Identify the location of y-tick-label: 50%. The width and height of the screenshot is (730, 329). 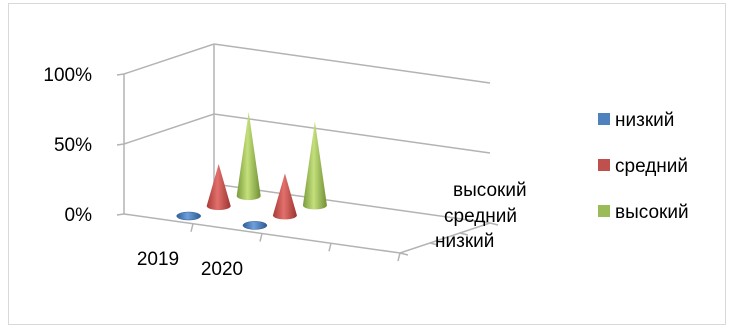
(73, 145).